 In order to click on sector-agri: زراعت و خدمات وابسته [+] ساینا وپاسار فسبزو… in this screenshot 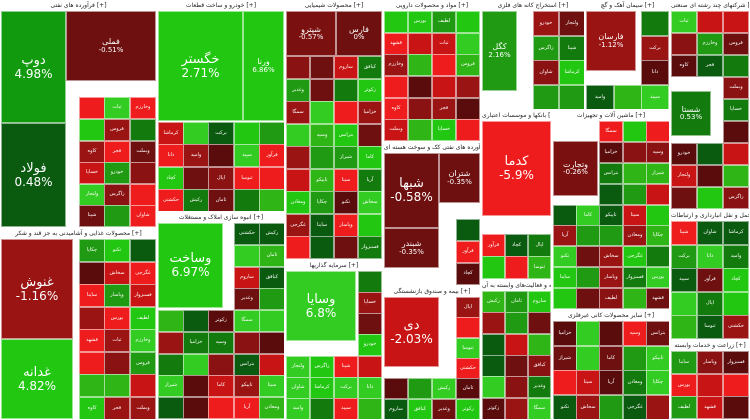, I will do `click(710, 380)`.